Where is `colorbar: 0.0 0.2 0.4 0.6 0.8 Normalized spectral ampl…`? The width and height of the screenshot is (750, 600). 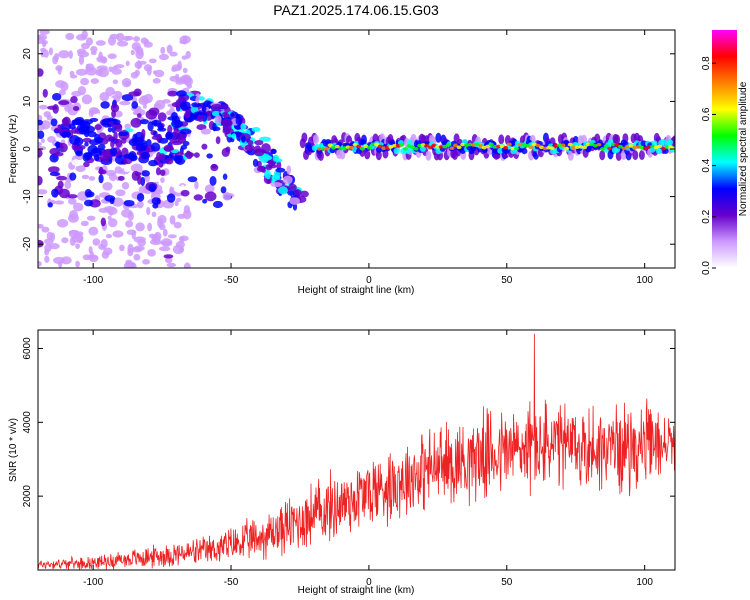 colorbar: 0.0 0.2 0.4 0.6 0.8 Normalized spectral ampl… is located at coordinates (725, 152).